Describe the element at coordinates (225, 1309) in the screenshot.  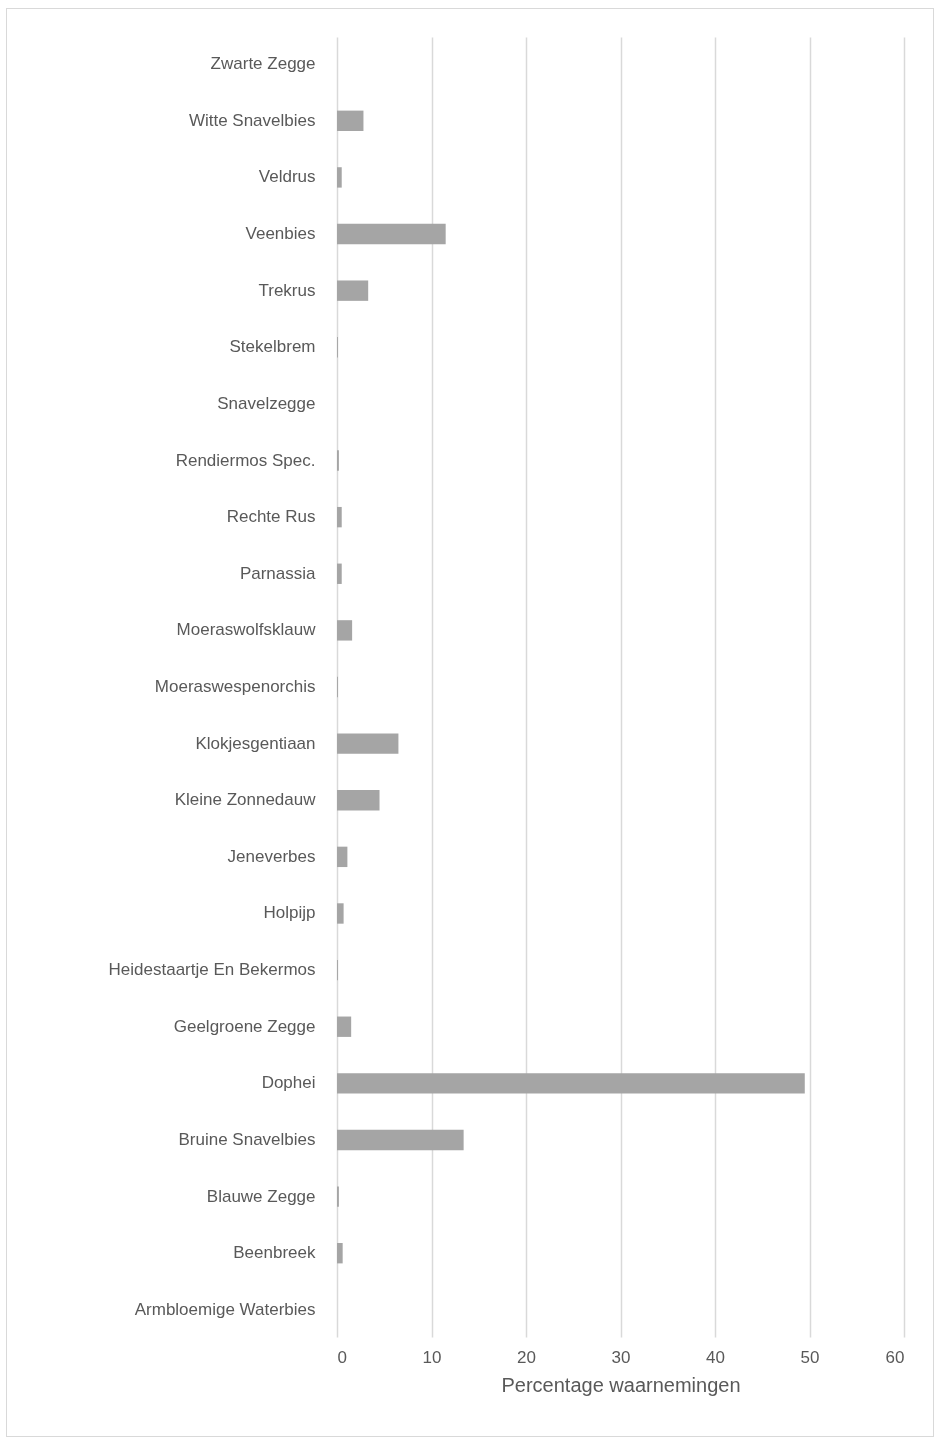
I see `y-tick-label: Armbloemige Waterbies` at that location.